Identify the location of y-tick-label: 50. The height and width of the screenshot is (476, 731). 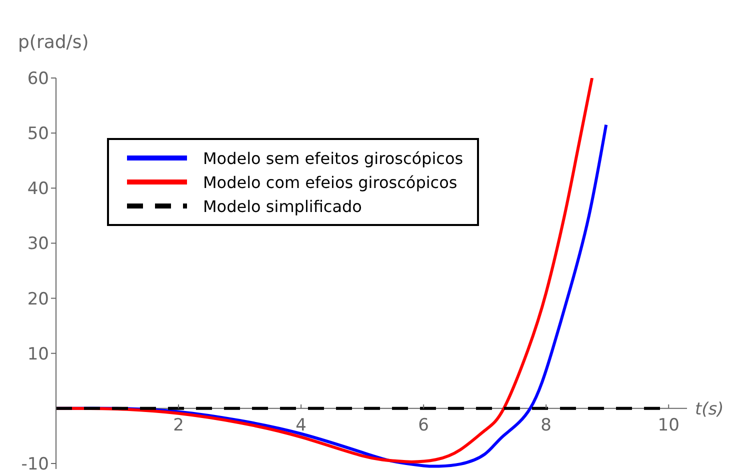
(38, 134).